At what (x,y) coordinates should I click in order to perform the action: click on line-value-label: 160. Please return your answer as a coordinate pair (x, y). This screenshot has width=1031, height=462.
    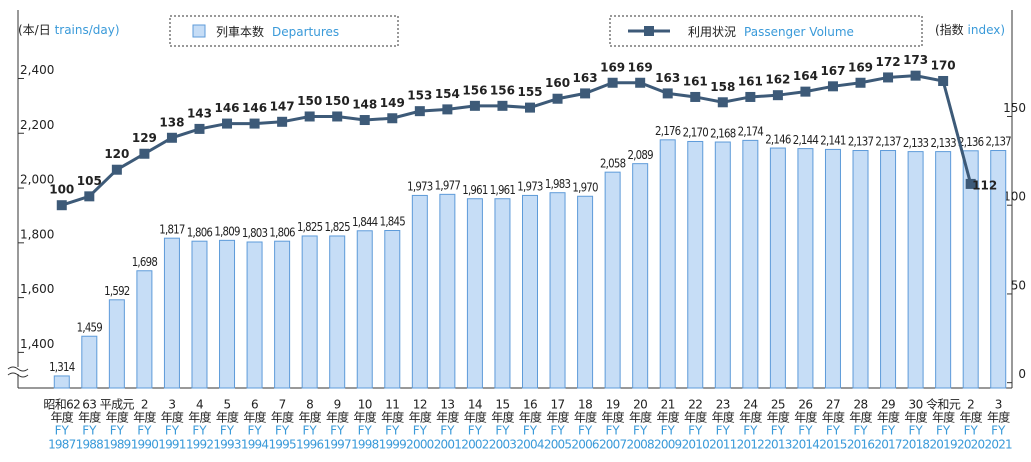
    Looking at the image, I should click on (557, 83).